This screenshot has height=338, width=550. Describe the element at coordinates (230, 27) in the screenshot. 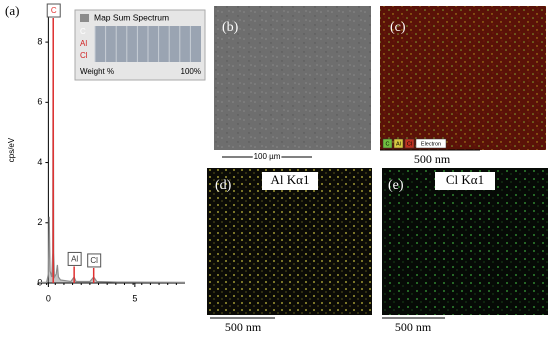

I see `panel-label: (b)` at that location.